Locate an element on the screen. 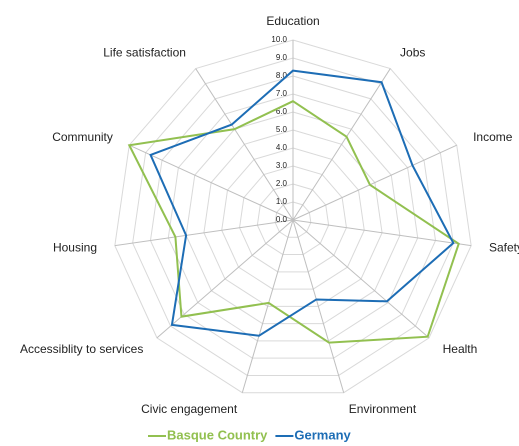 The width and height of the screenshot is (519, 446). tick-label: 3.0 is located at coordinates (282, 165).